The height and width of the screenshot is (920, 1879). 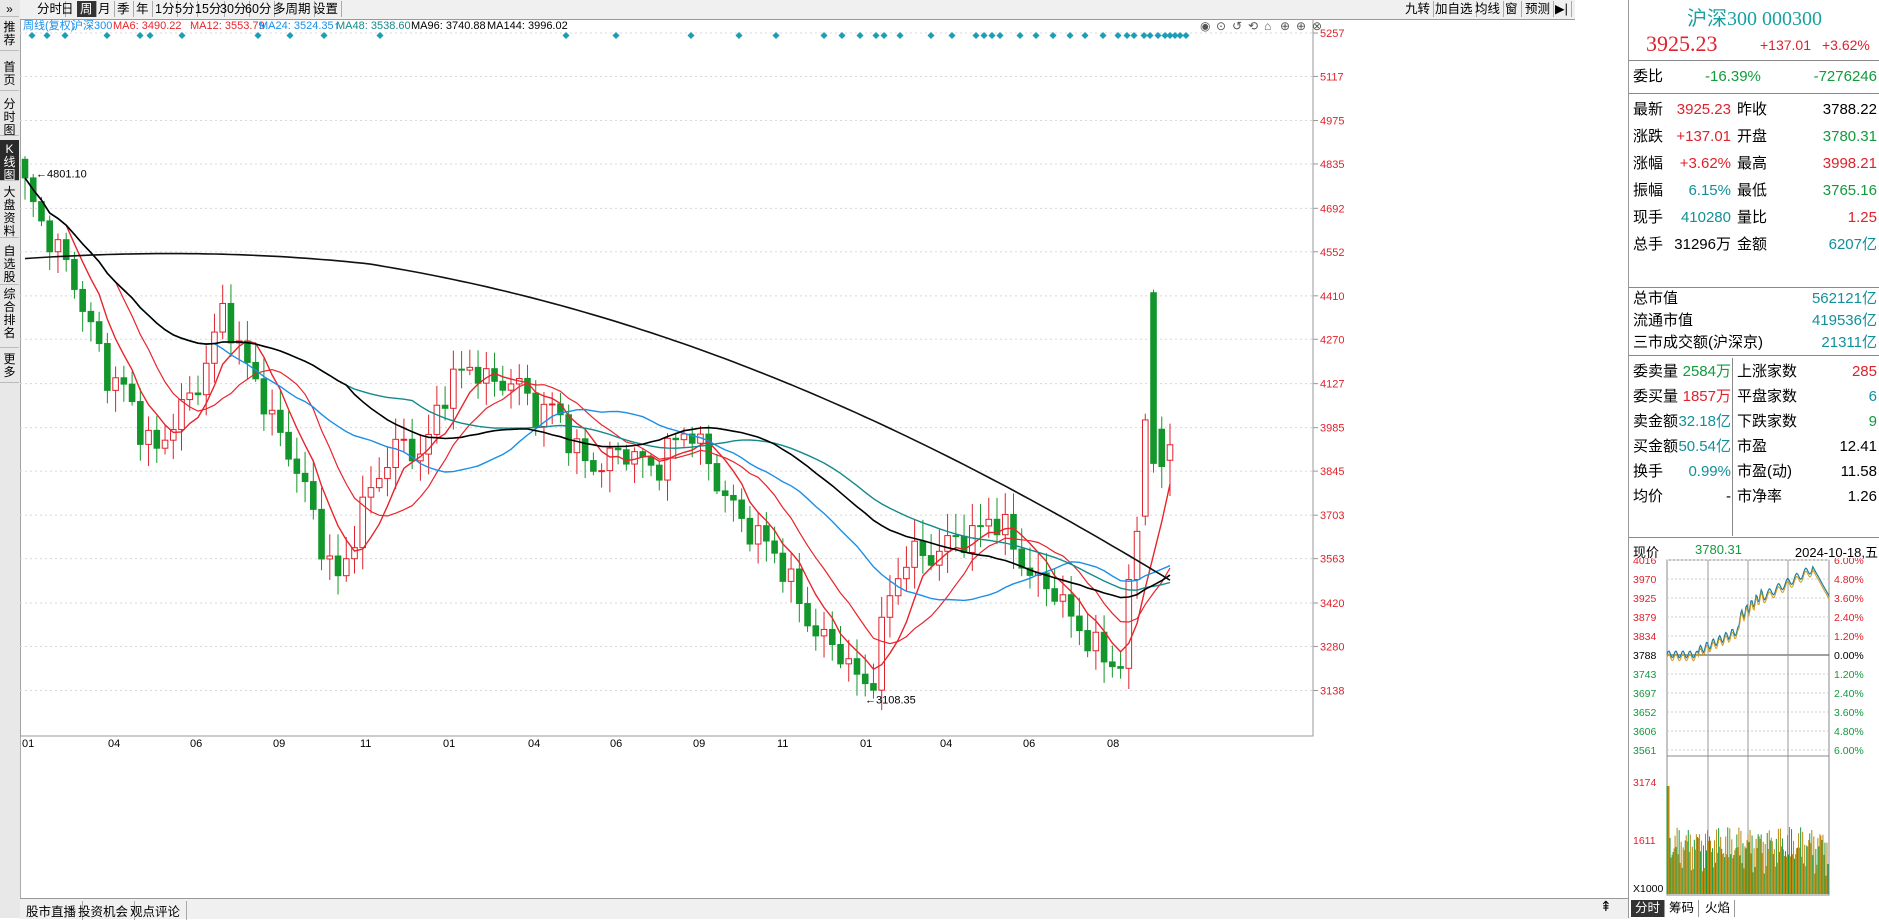 What do you see at coordinates (50, 9) in the screenshot?
I see `period-tab-0: 分时` at bounding box center [50, 9].